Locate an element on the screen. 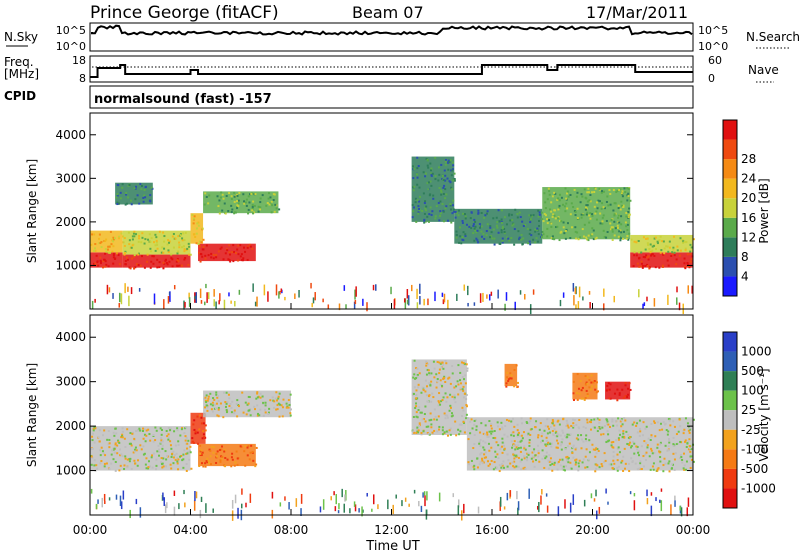  x-axis-label: Time UT is located at coordinates (392, 546).